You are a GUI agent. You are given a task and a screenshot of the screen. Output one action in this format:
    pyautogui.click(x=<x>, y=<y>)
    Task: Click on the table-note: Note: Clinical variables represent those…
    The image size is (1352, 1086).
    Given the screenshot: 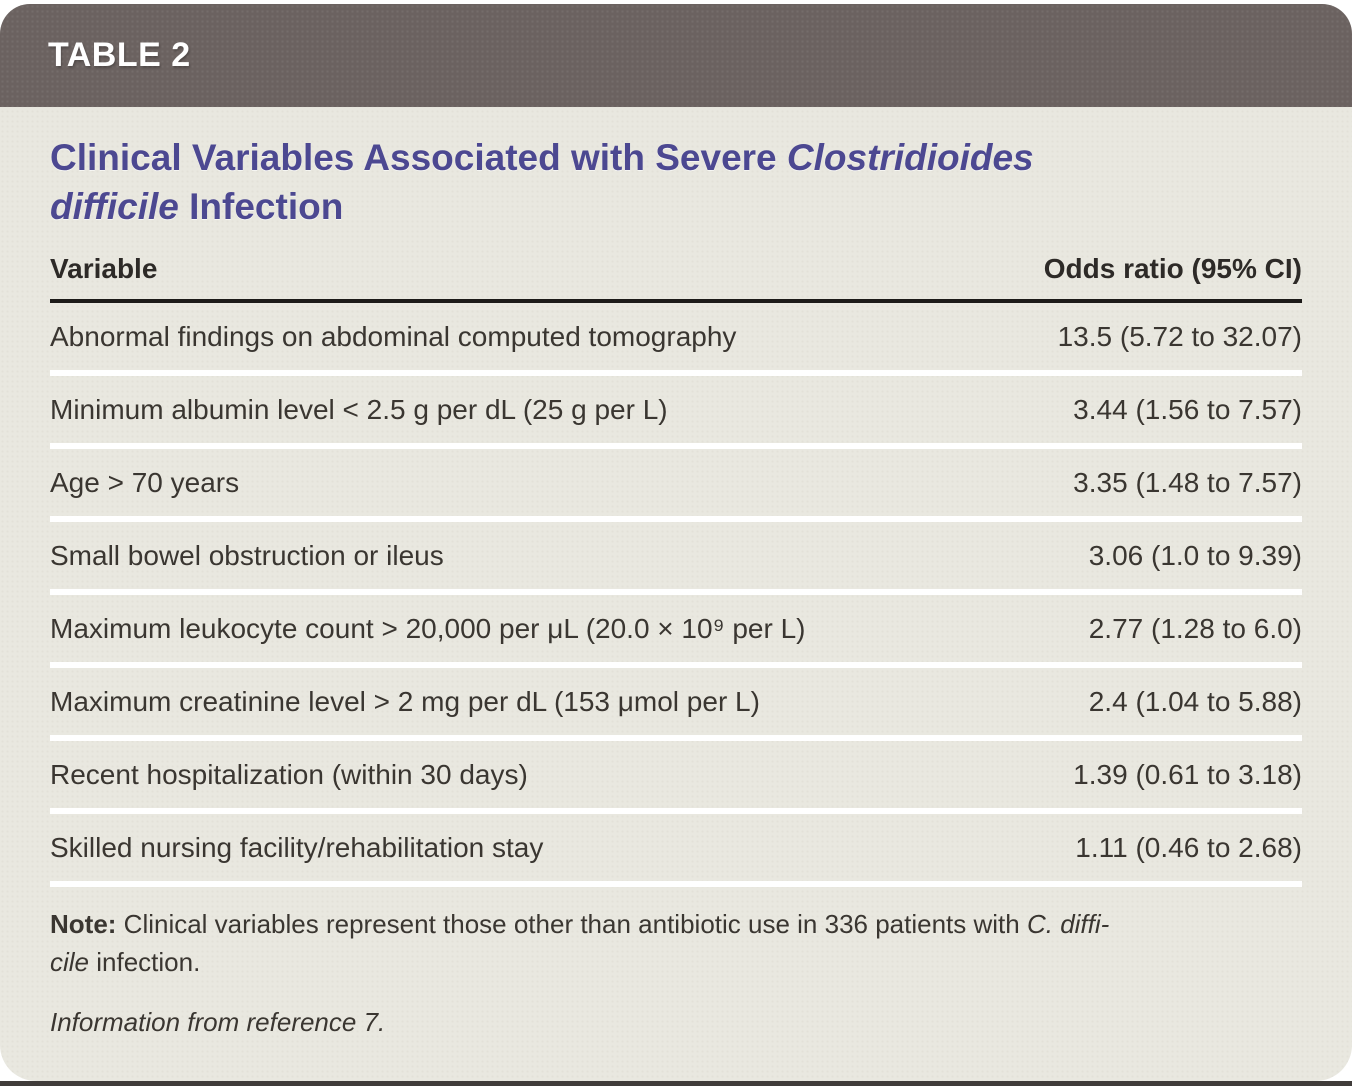 What is the action you would take?
    pyautogui.click(x=676, y=943)
    